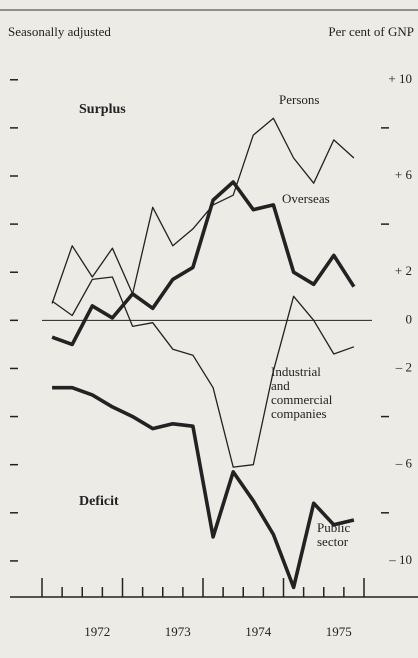  What do you see at coordinates (296, 371) in the screenshot?
I see `series-label: Industrial` at bounding box center [296, 371].